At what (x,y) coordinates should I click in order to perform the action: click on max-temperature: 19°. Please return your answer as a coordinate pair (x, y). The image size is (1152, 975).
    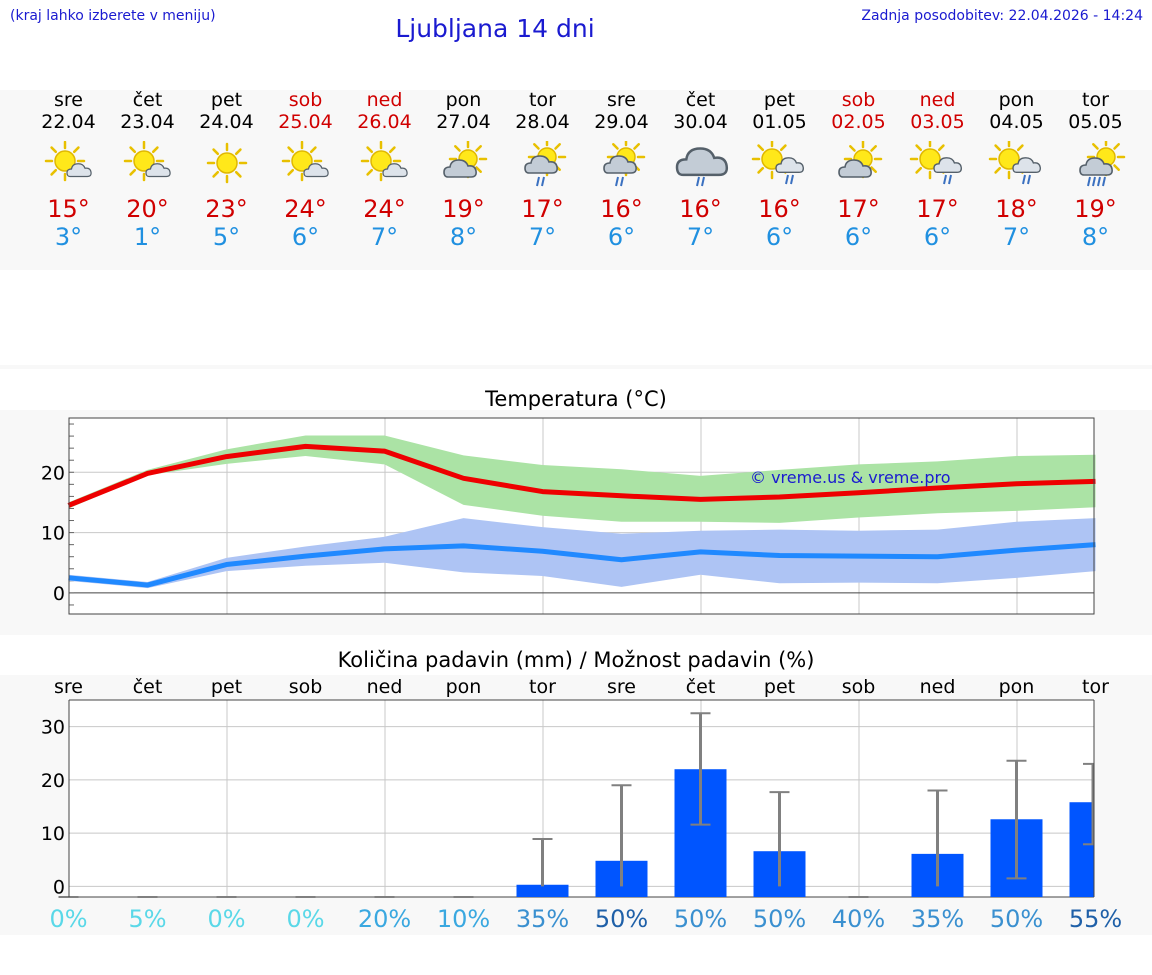
    Looking at the image, I should click on (1095, 209).